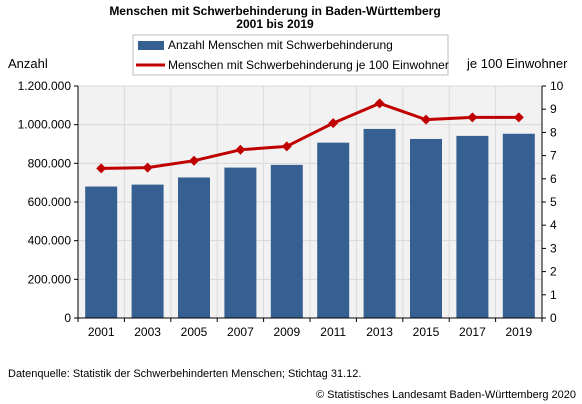 This screenshot has width=582, height=404. I want to click on y-left-tick-label: 0, so click(67, 318).